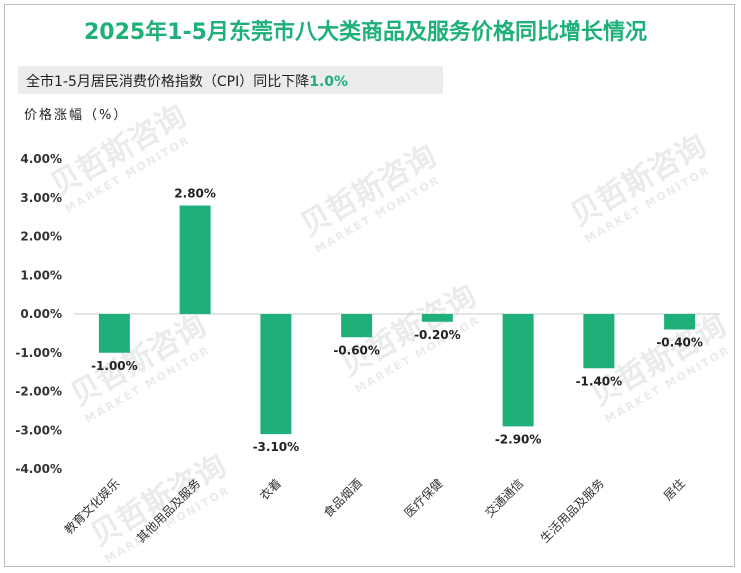 The height and width of the screenshot is (573, 741). I want to click on chart-title: 2025年1-5月东莞市八大类商品及服务价格同比增长情况, so click(365, 32).